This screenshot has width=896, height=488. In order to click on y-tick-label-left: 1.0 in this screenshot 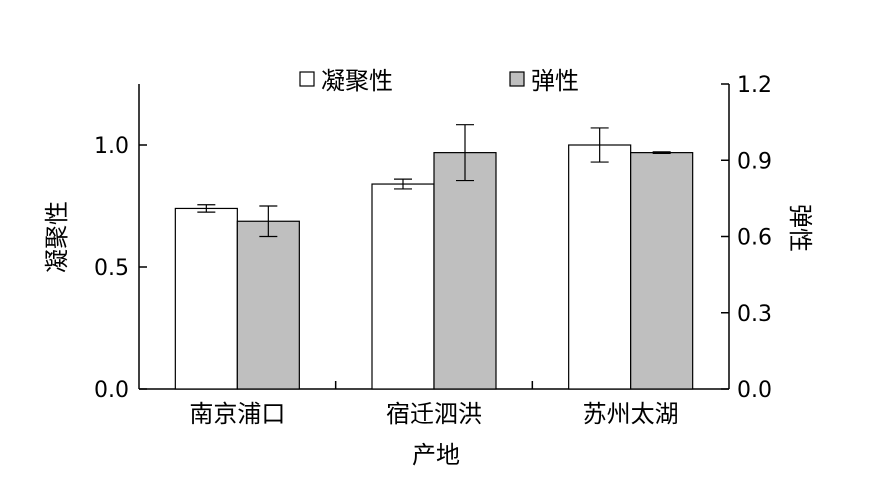, I will do `click(111, 146)`.